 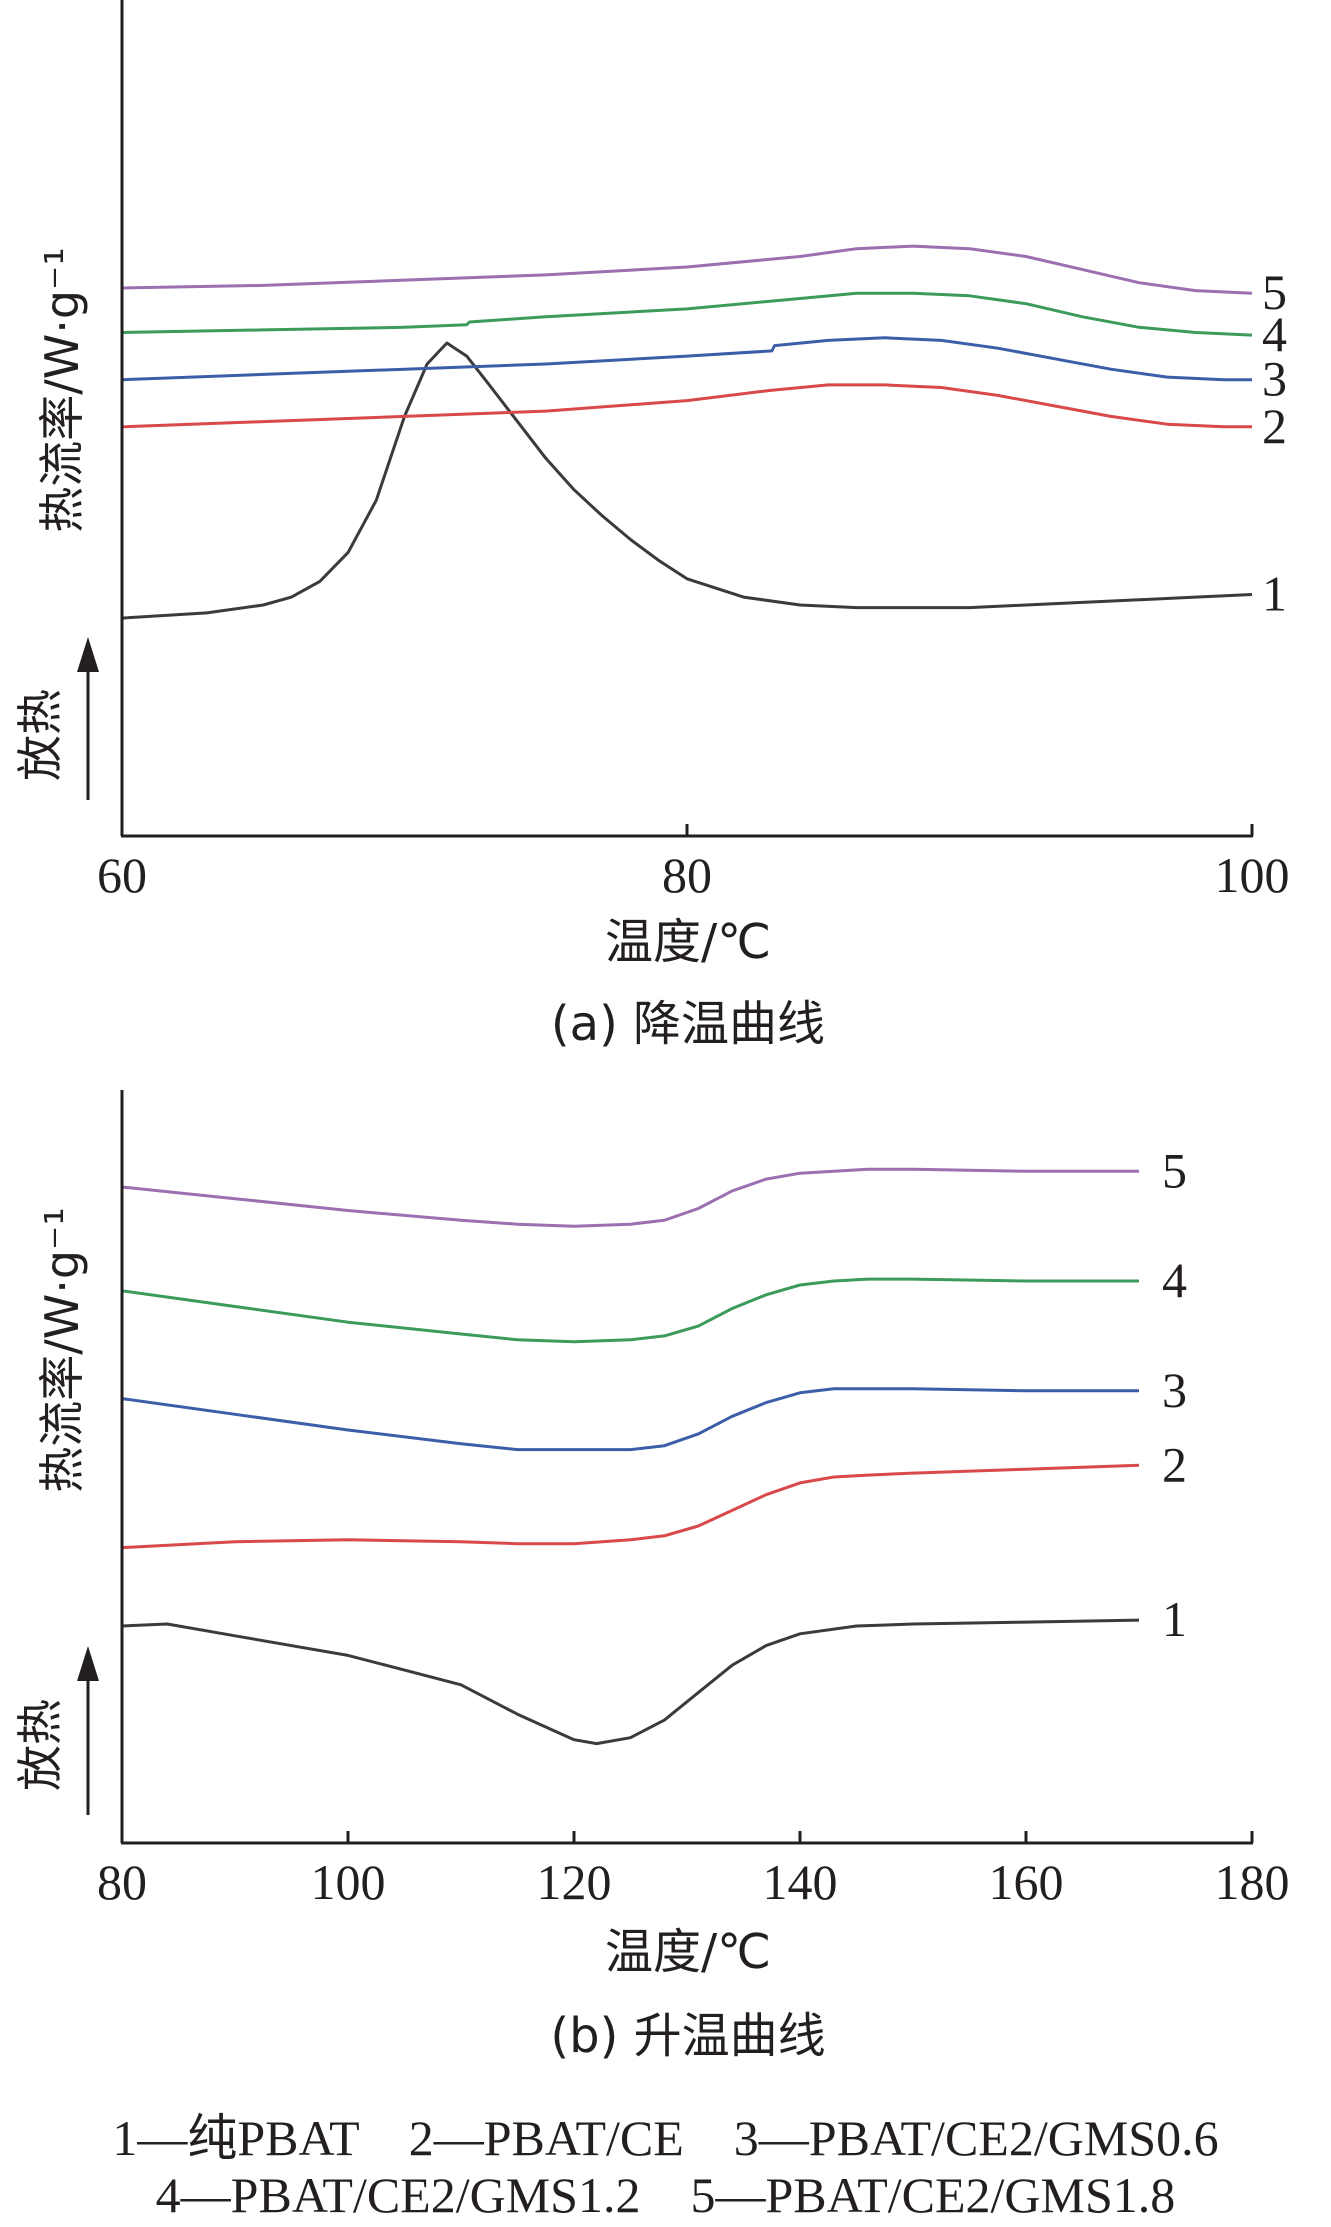 What do you see at coordinates (40, 1745) in the screenshot?
I see `panel-b-exotherm-label: 放热` at bounding box center [40, 1745].